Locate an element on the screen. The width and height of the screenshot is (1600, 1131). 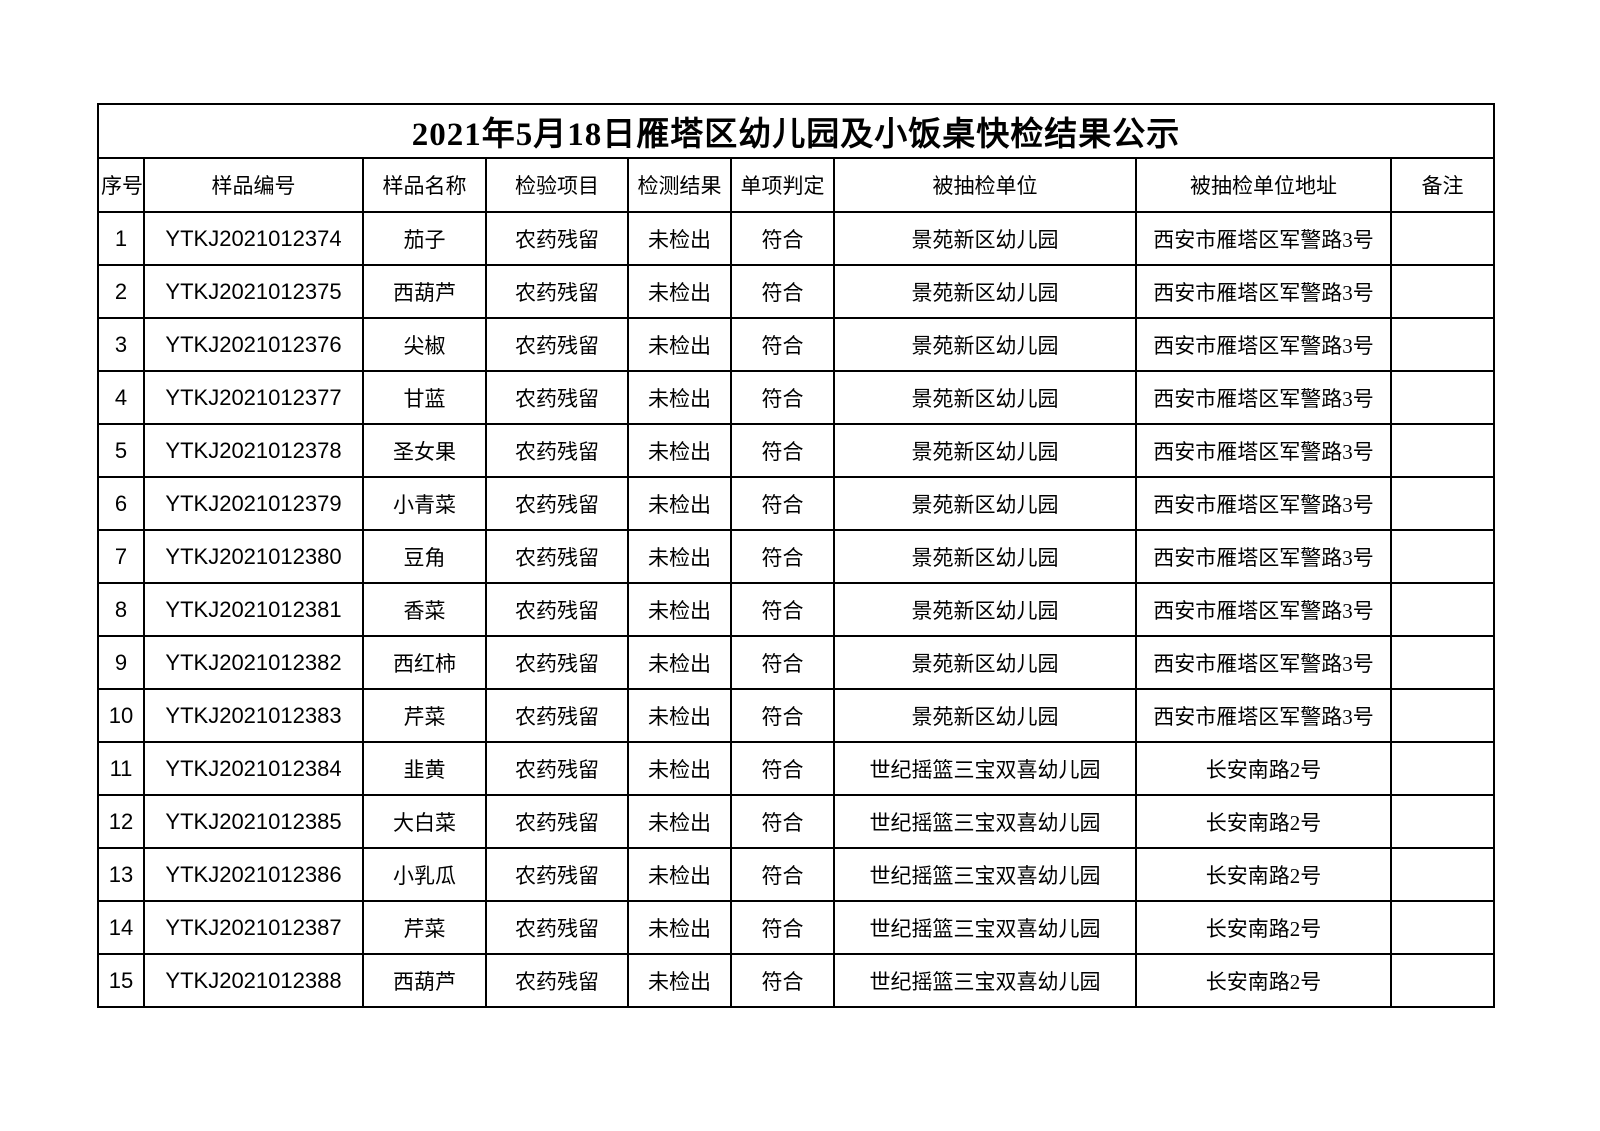
sample-name-cell: 小青菜 is located at coordinates (424, 503).